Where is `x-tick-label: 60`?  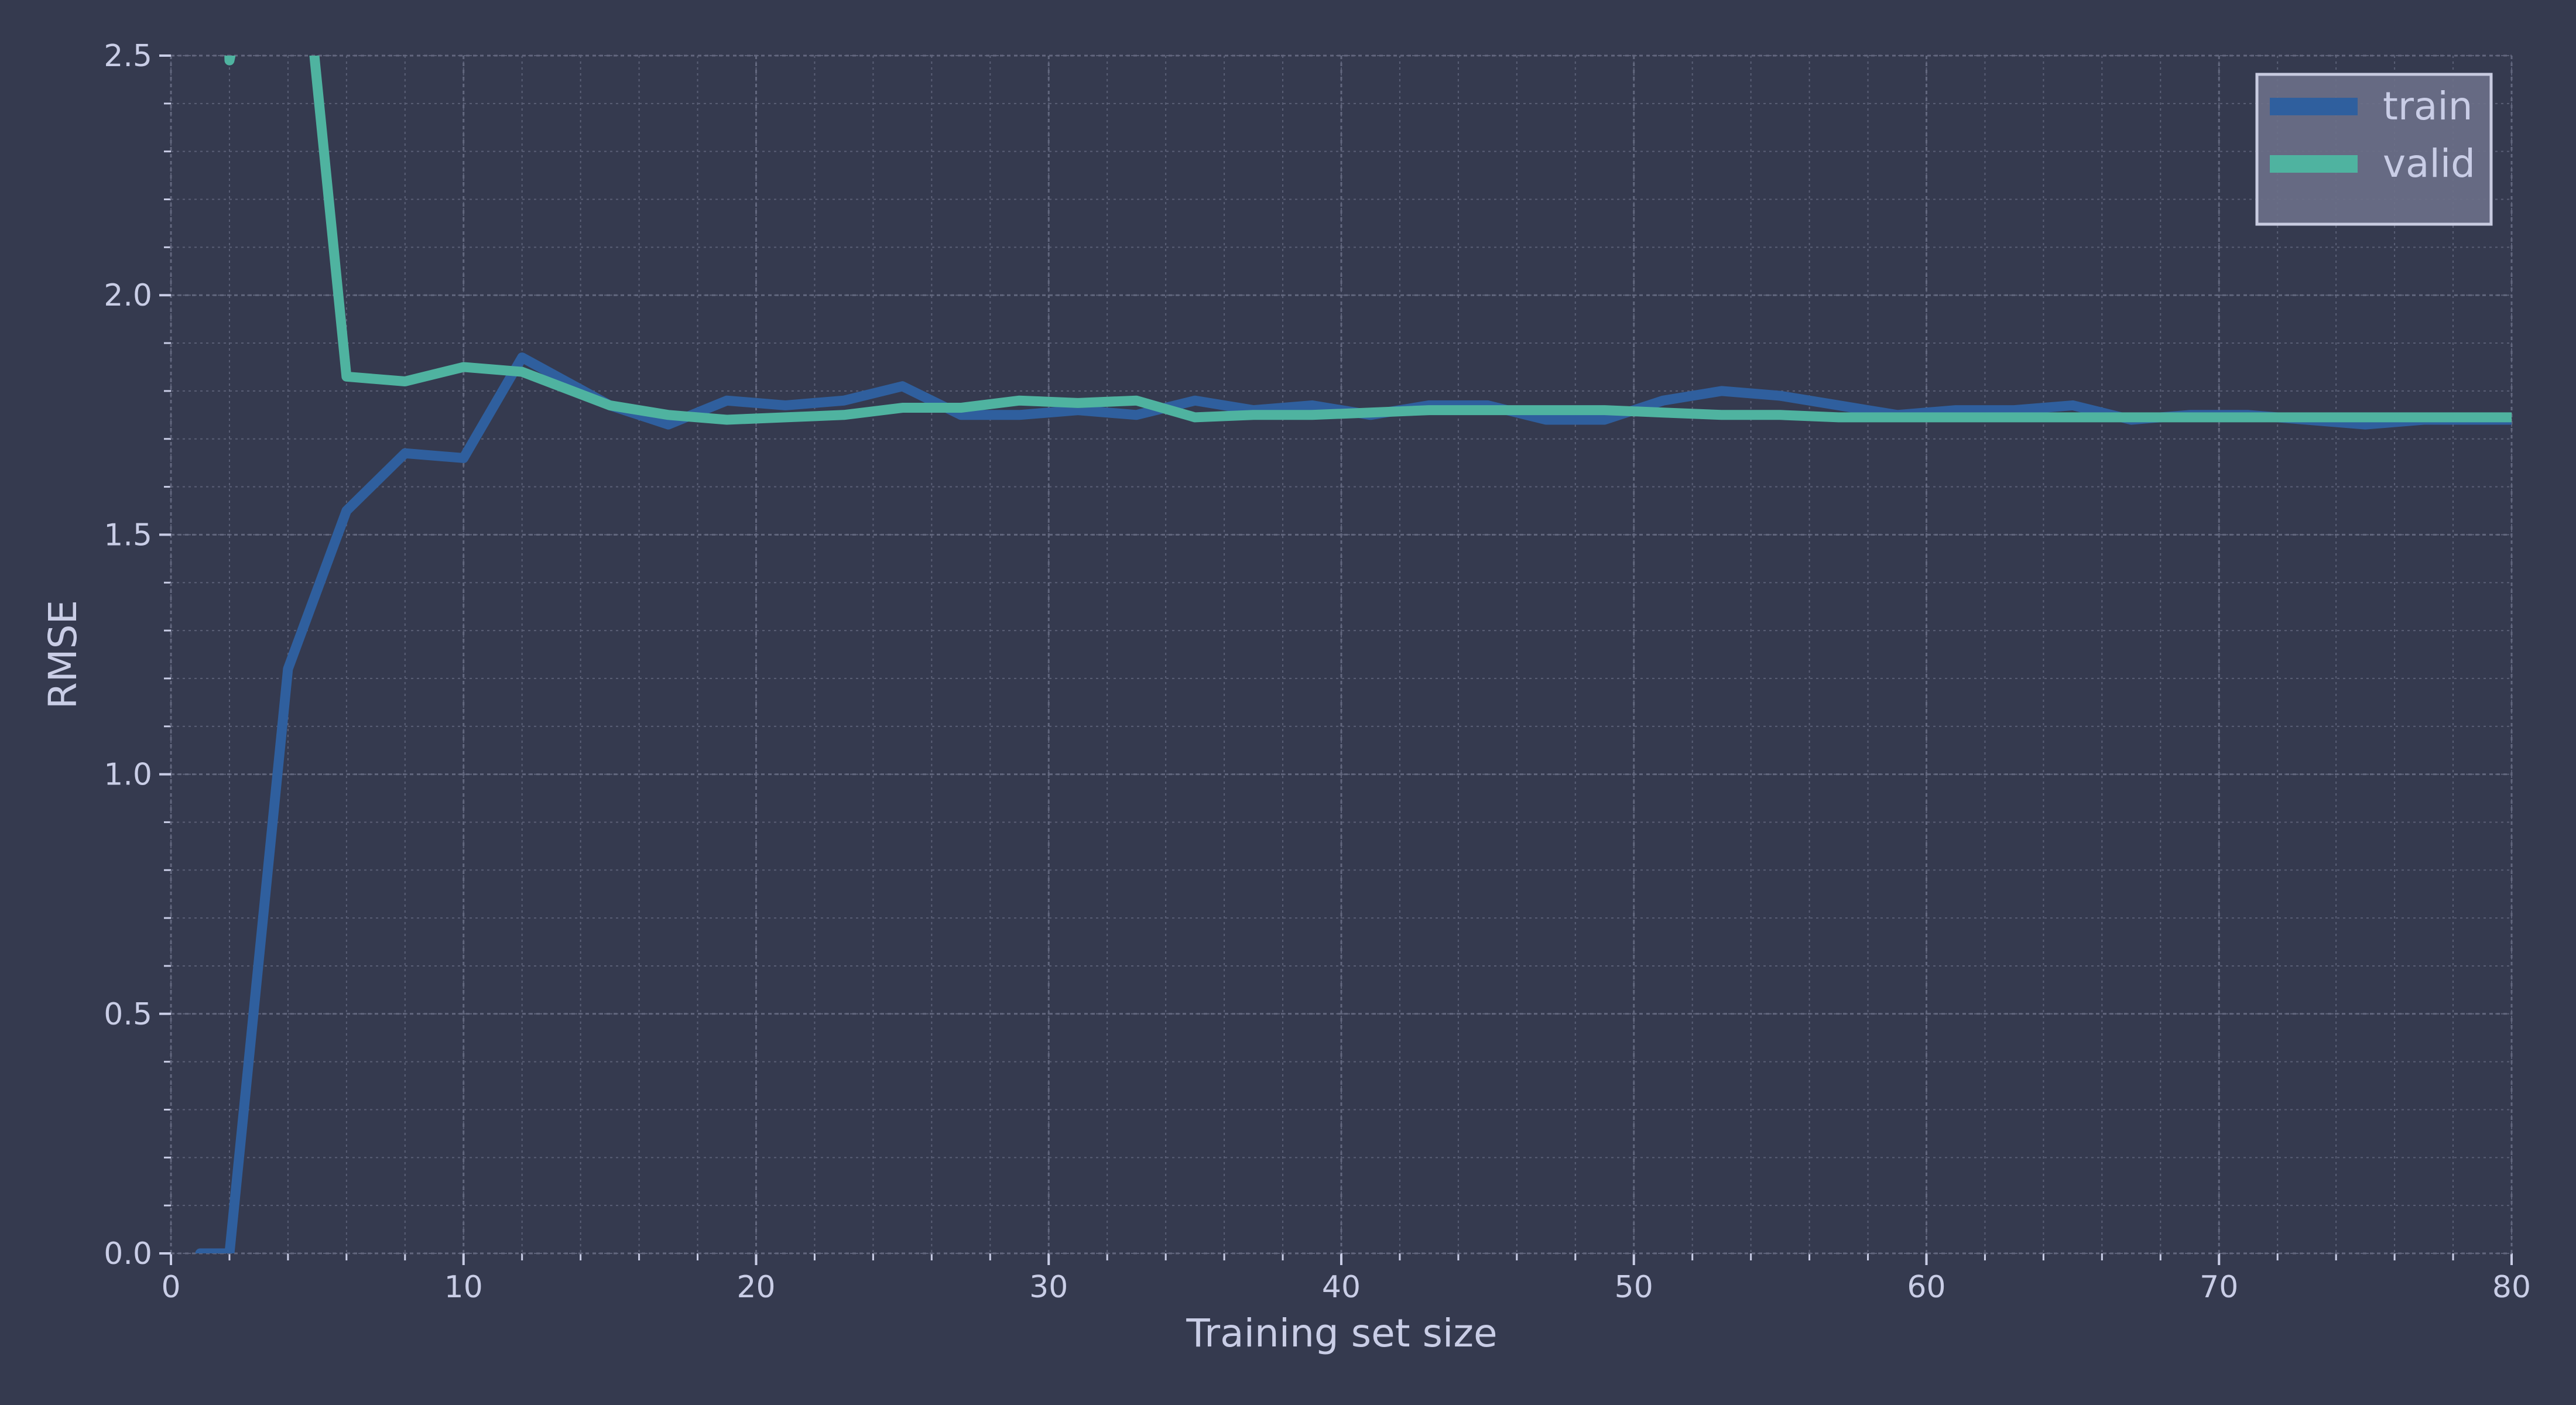 x-tick-label: 60 is located at coordinates (1926, 1288).